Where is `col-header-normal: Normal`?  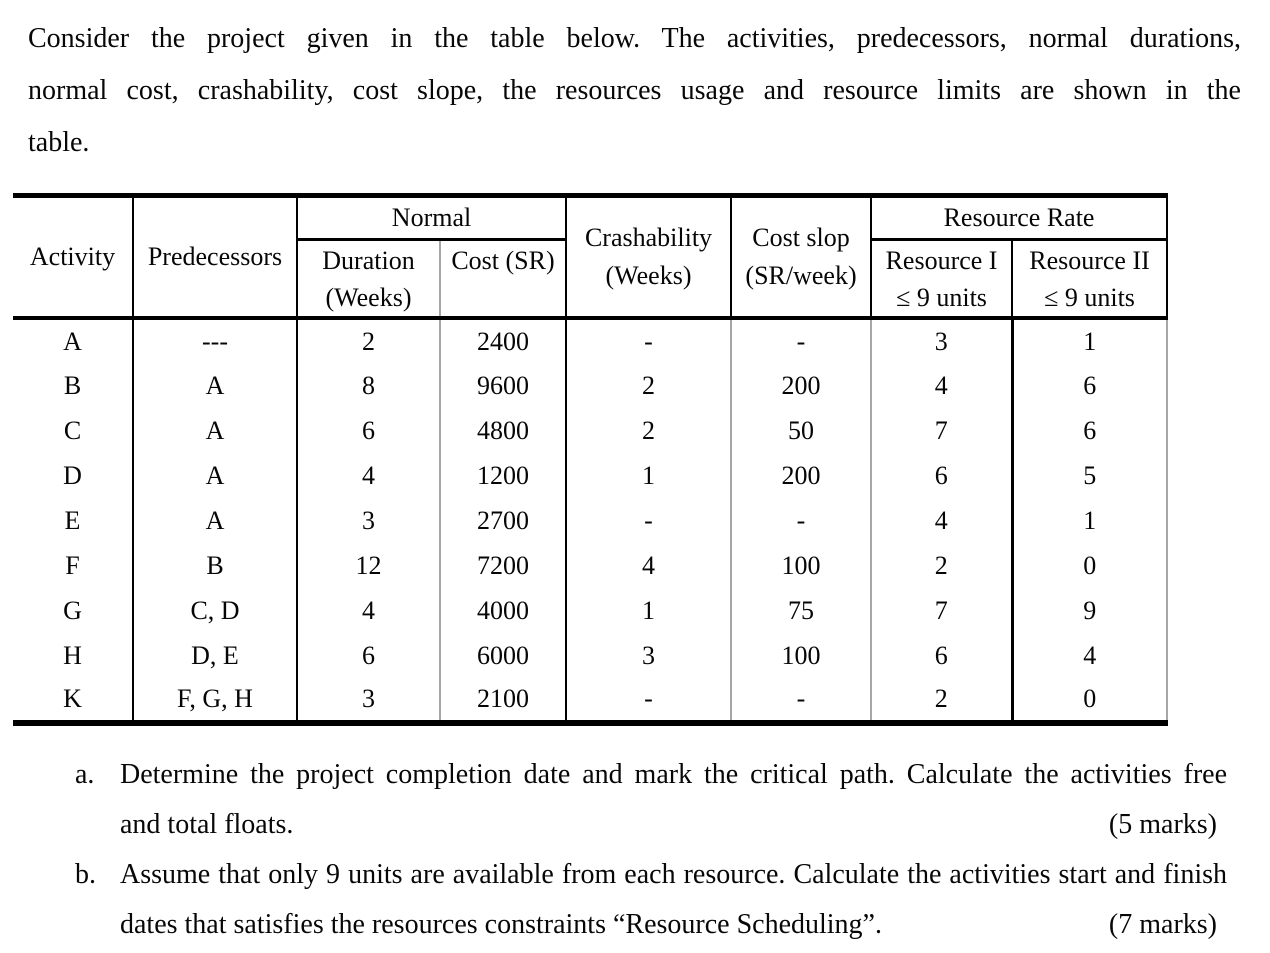
col-header-normal: Normal is located at coordinates (431, 218).